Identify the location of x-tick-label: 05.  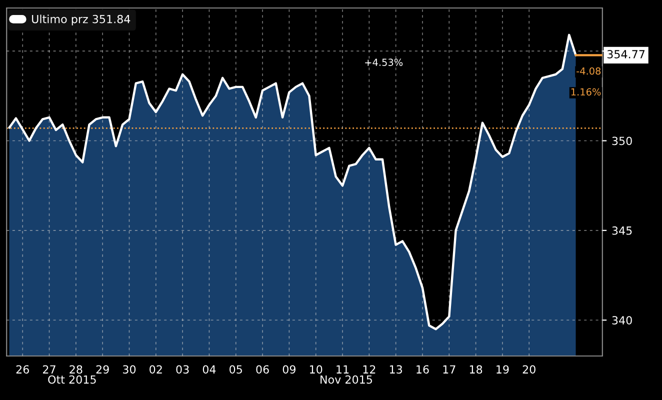
(236, 369).